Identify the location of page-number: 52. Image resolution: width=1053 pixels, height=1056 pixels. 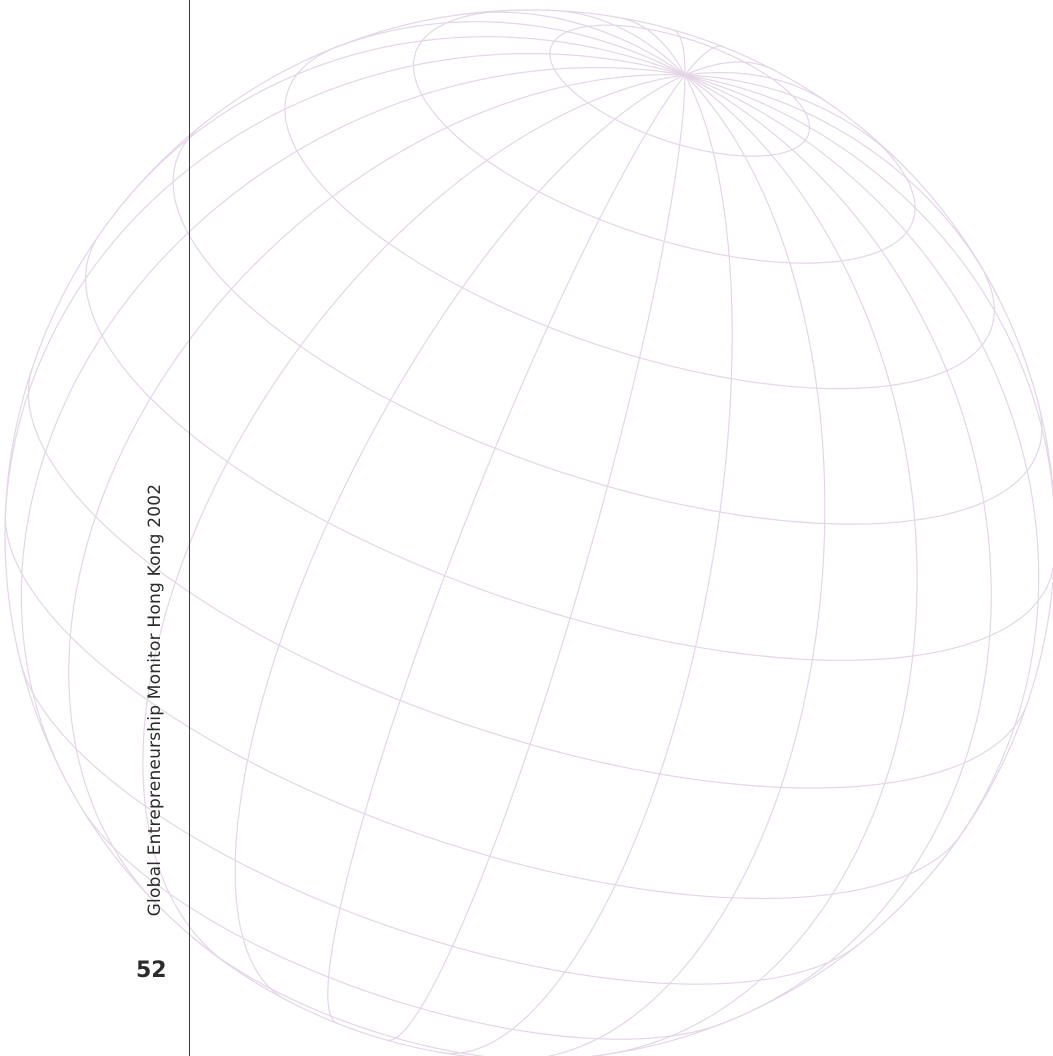
(151, 970).